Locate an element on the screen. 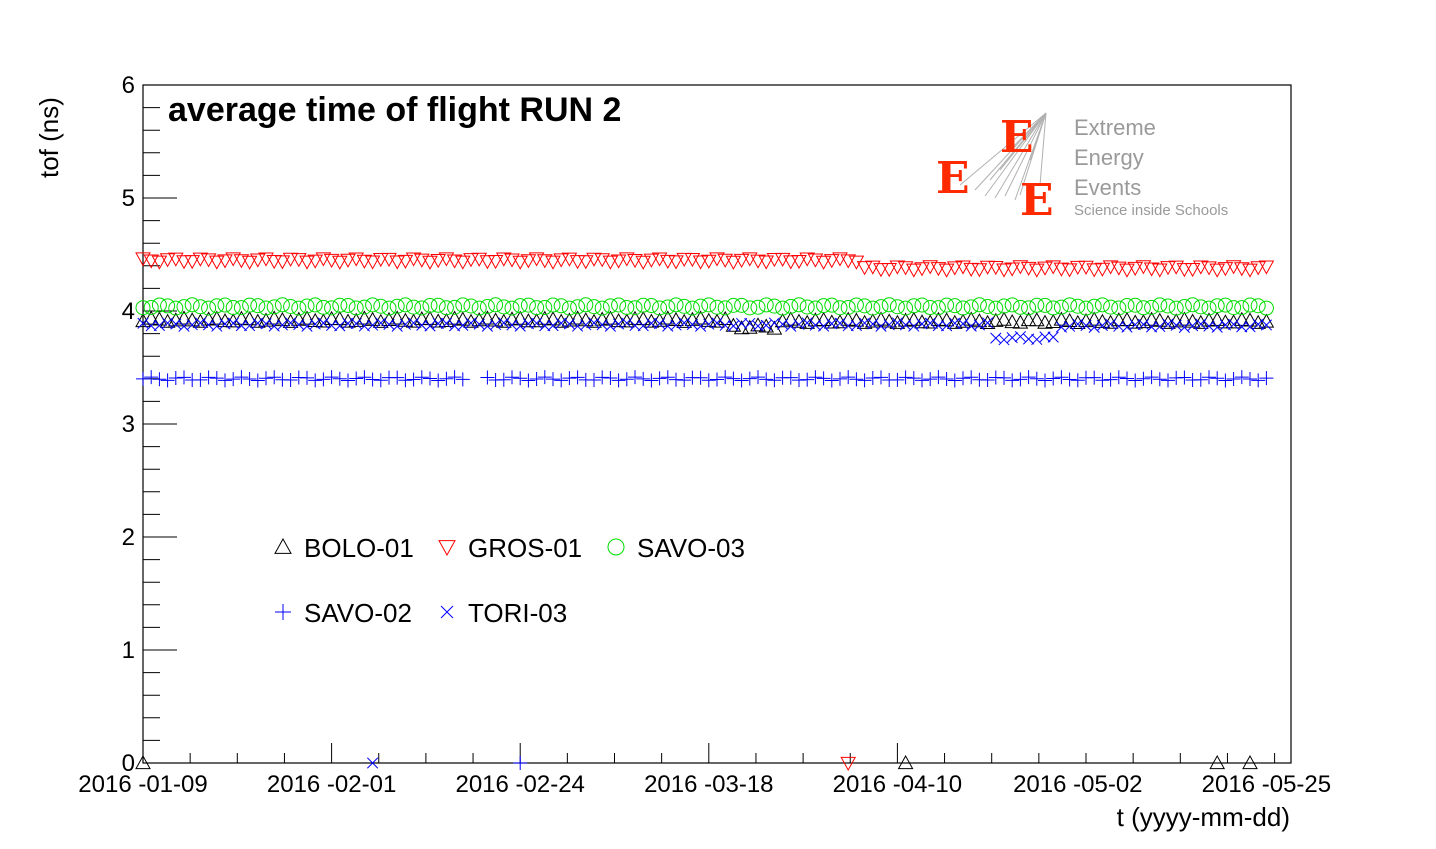  x-tick-label: 2016 -01-09 is located at coordinates (142, 784).